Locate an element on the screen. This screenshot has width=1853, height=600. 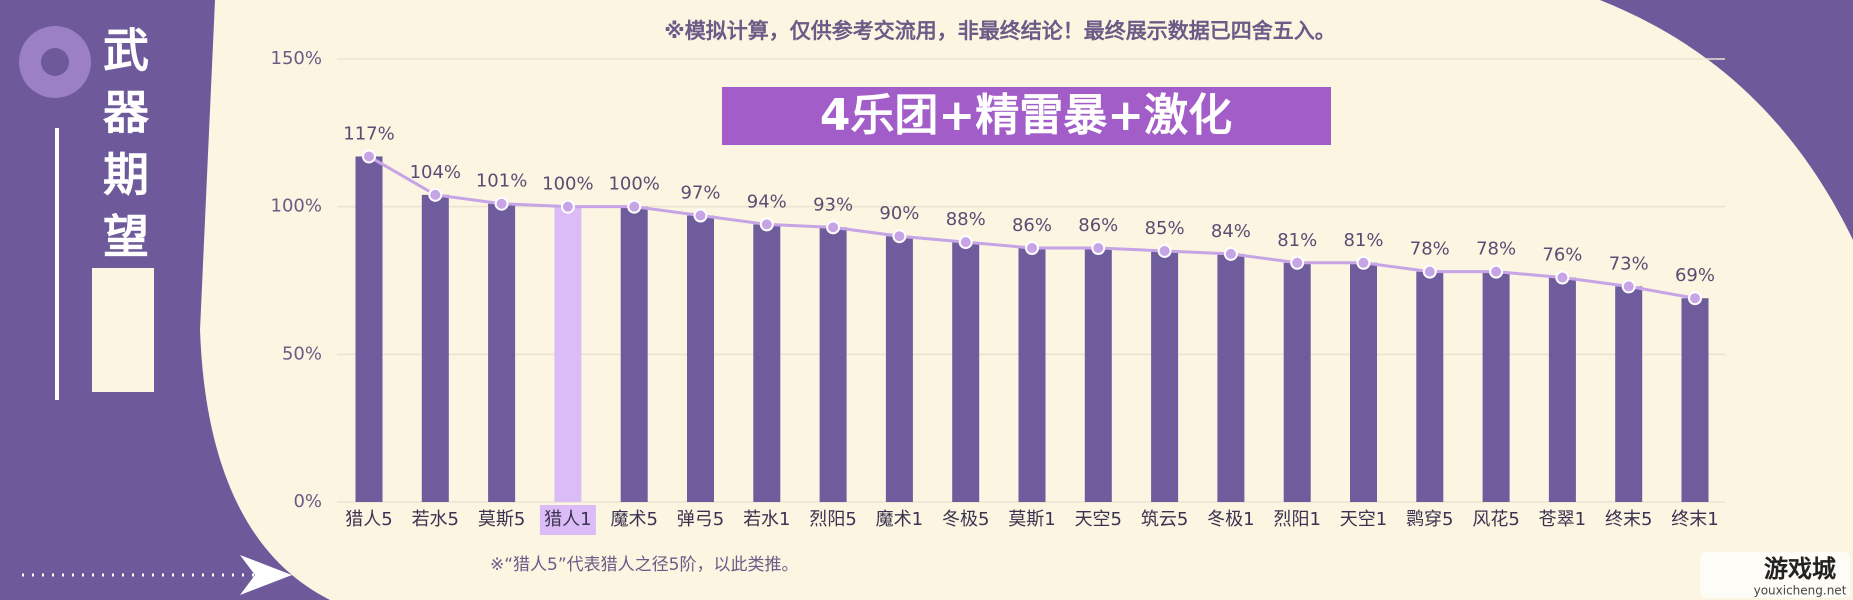
x-tick-label: 冬极1 is located at coordinates (1230, 519).